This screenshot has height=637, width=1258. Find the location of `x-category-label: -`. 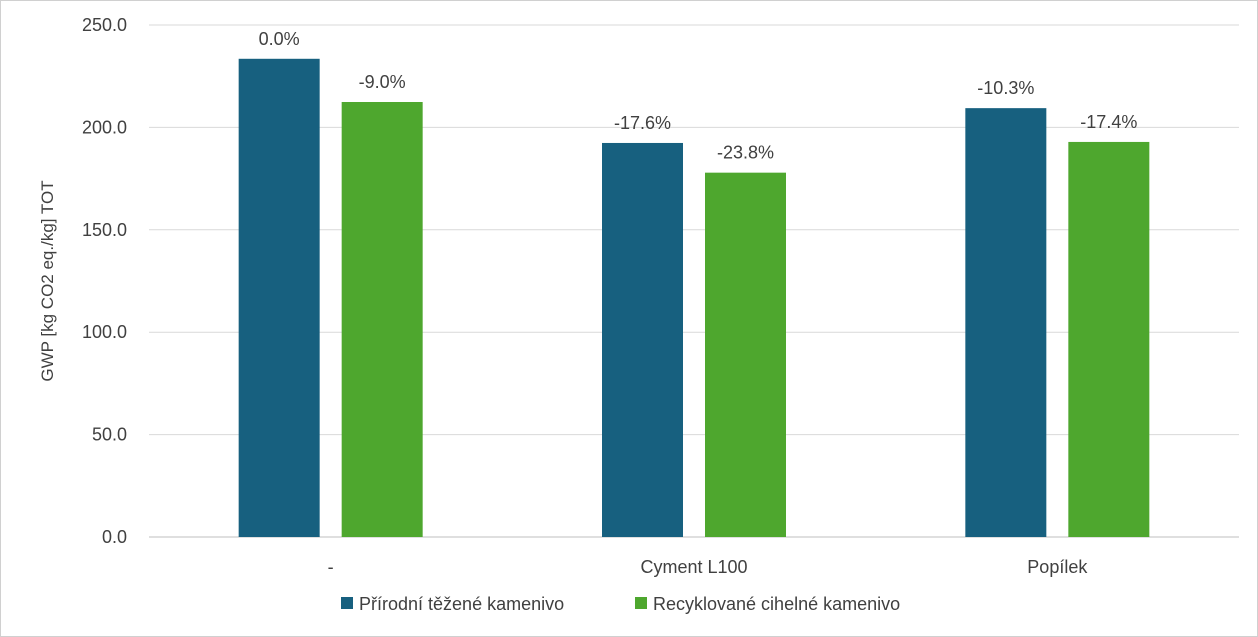

x-category-label: - is located at coordinates (331, 567).